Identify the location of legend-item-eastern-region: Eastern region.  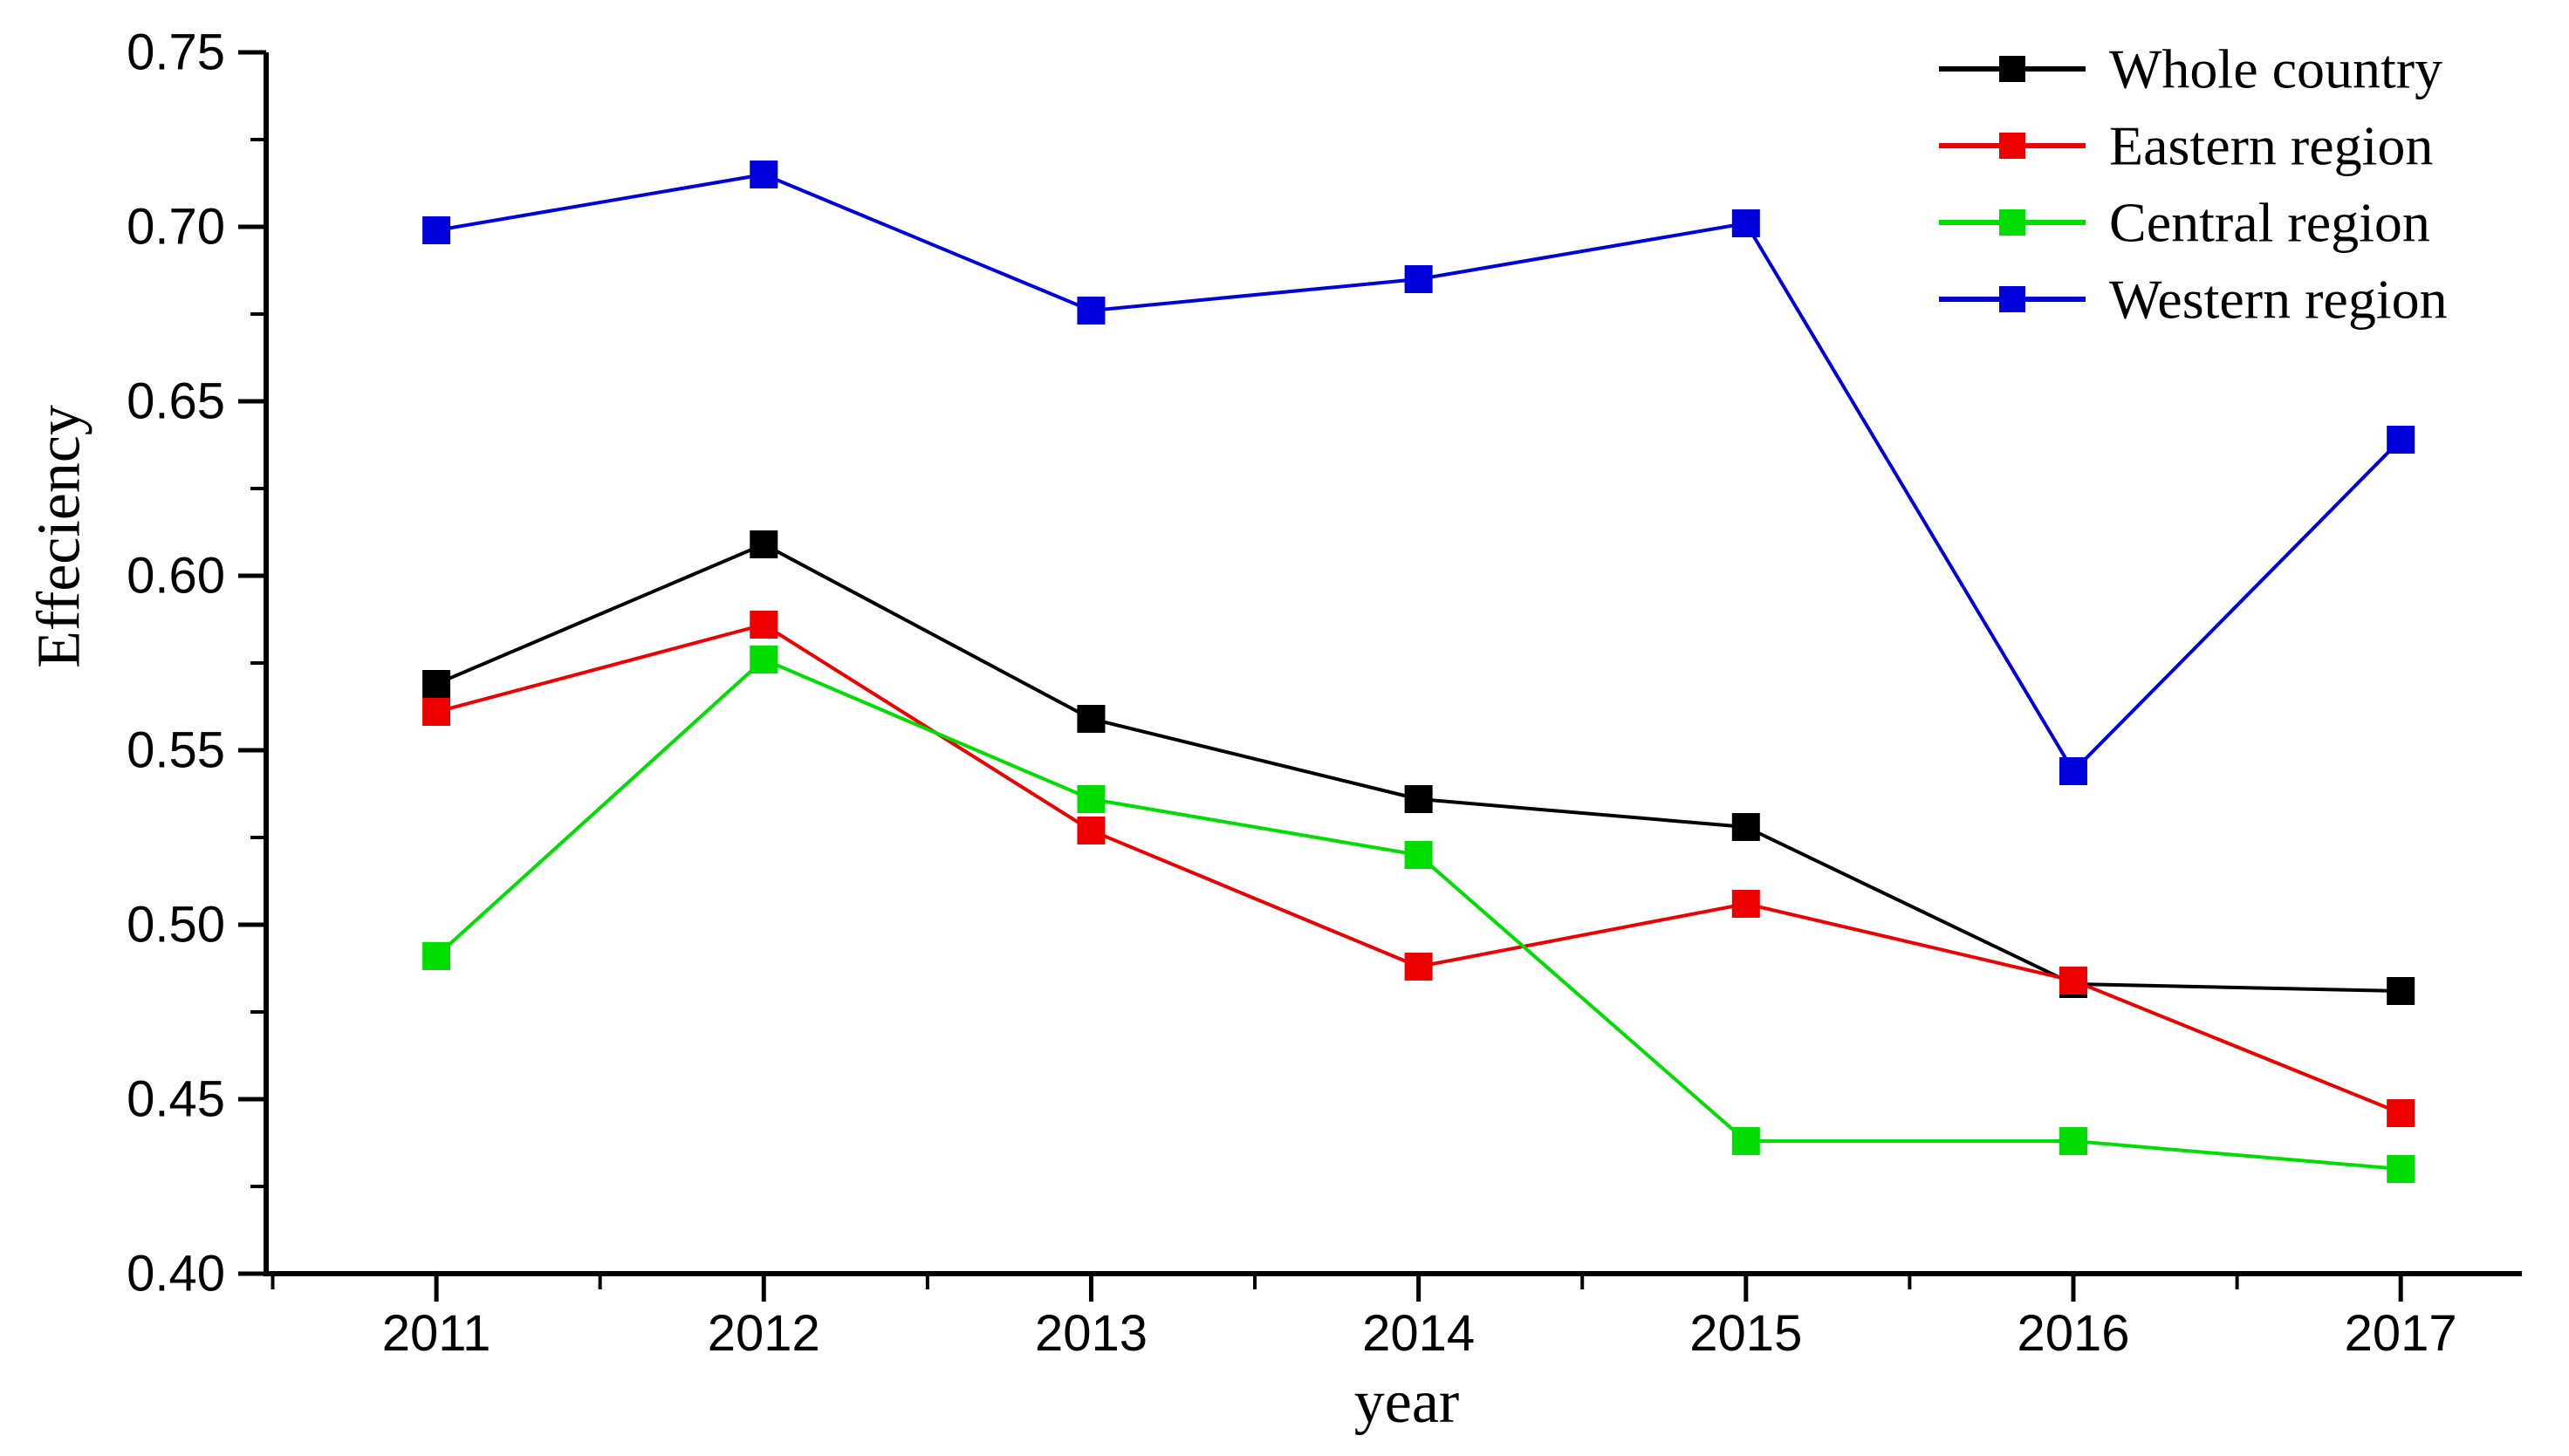
(2186, 146).